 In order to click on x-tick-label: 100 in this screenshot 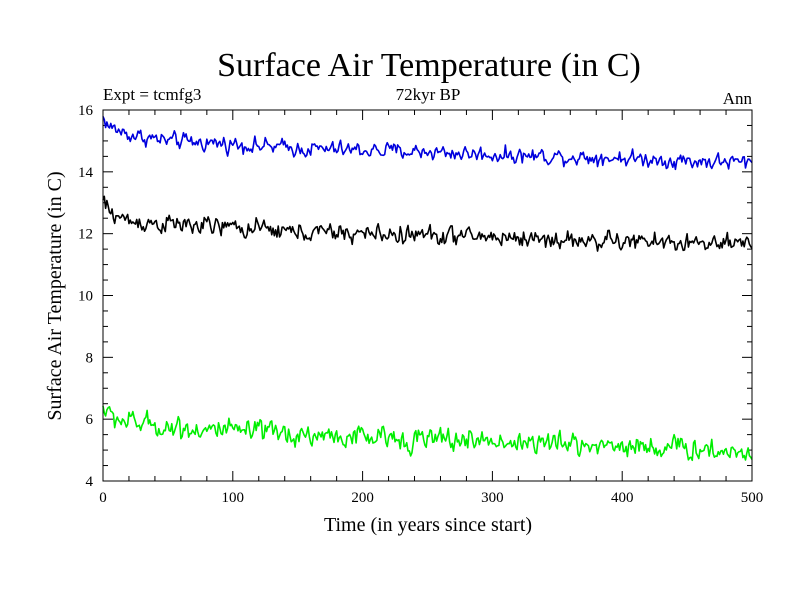, I will do `click(233, 498)`.